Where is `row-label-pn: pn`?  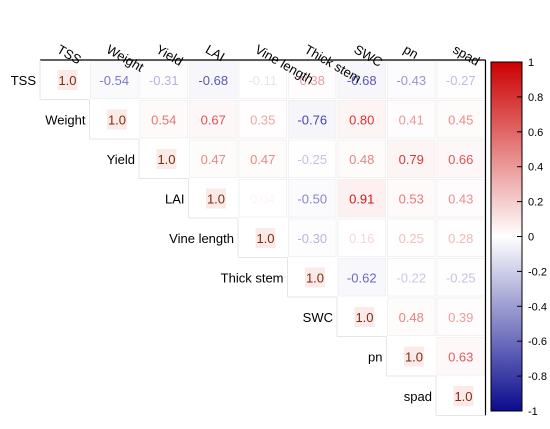 row-label-pn: pn is located at coordinates (375, 356).